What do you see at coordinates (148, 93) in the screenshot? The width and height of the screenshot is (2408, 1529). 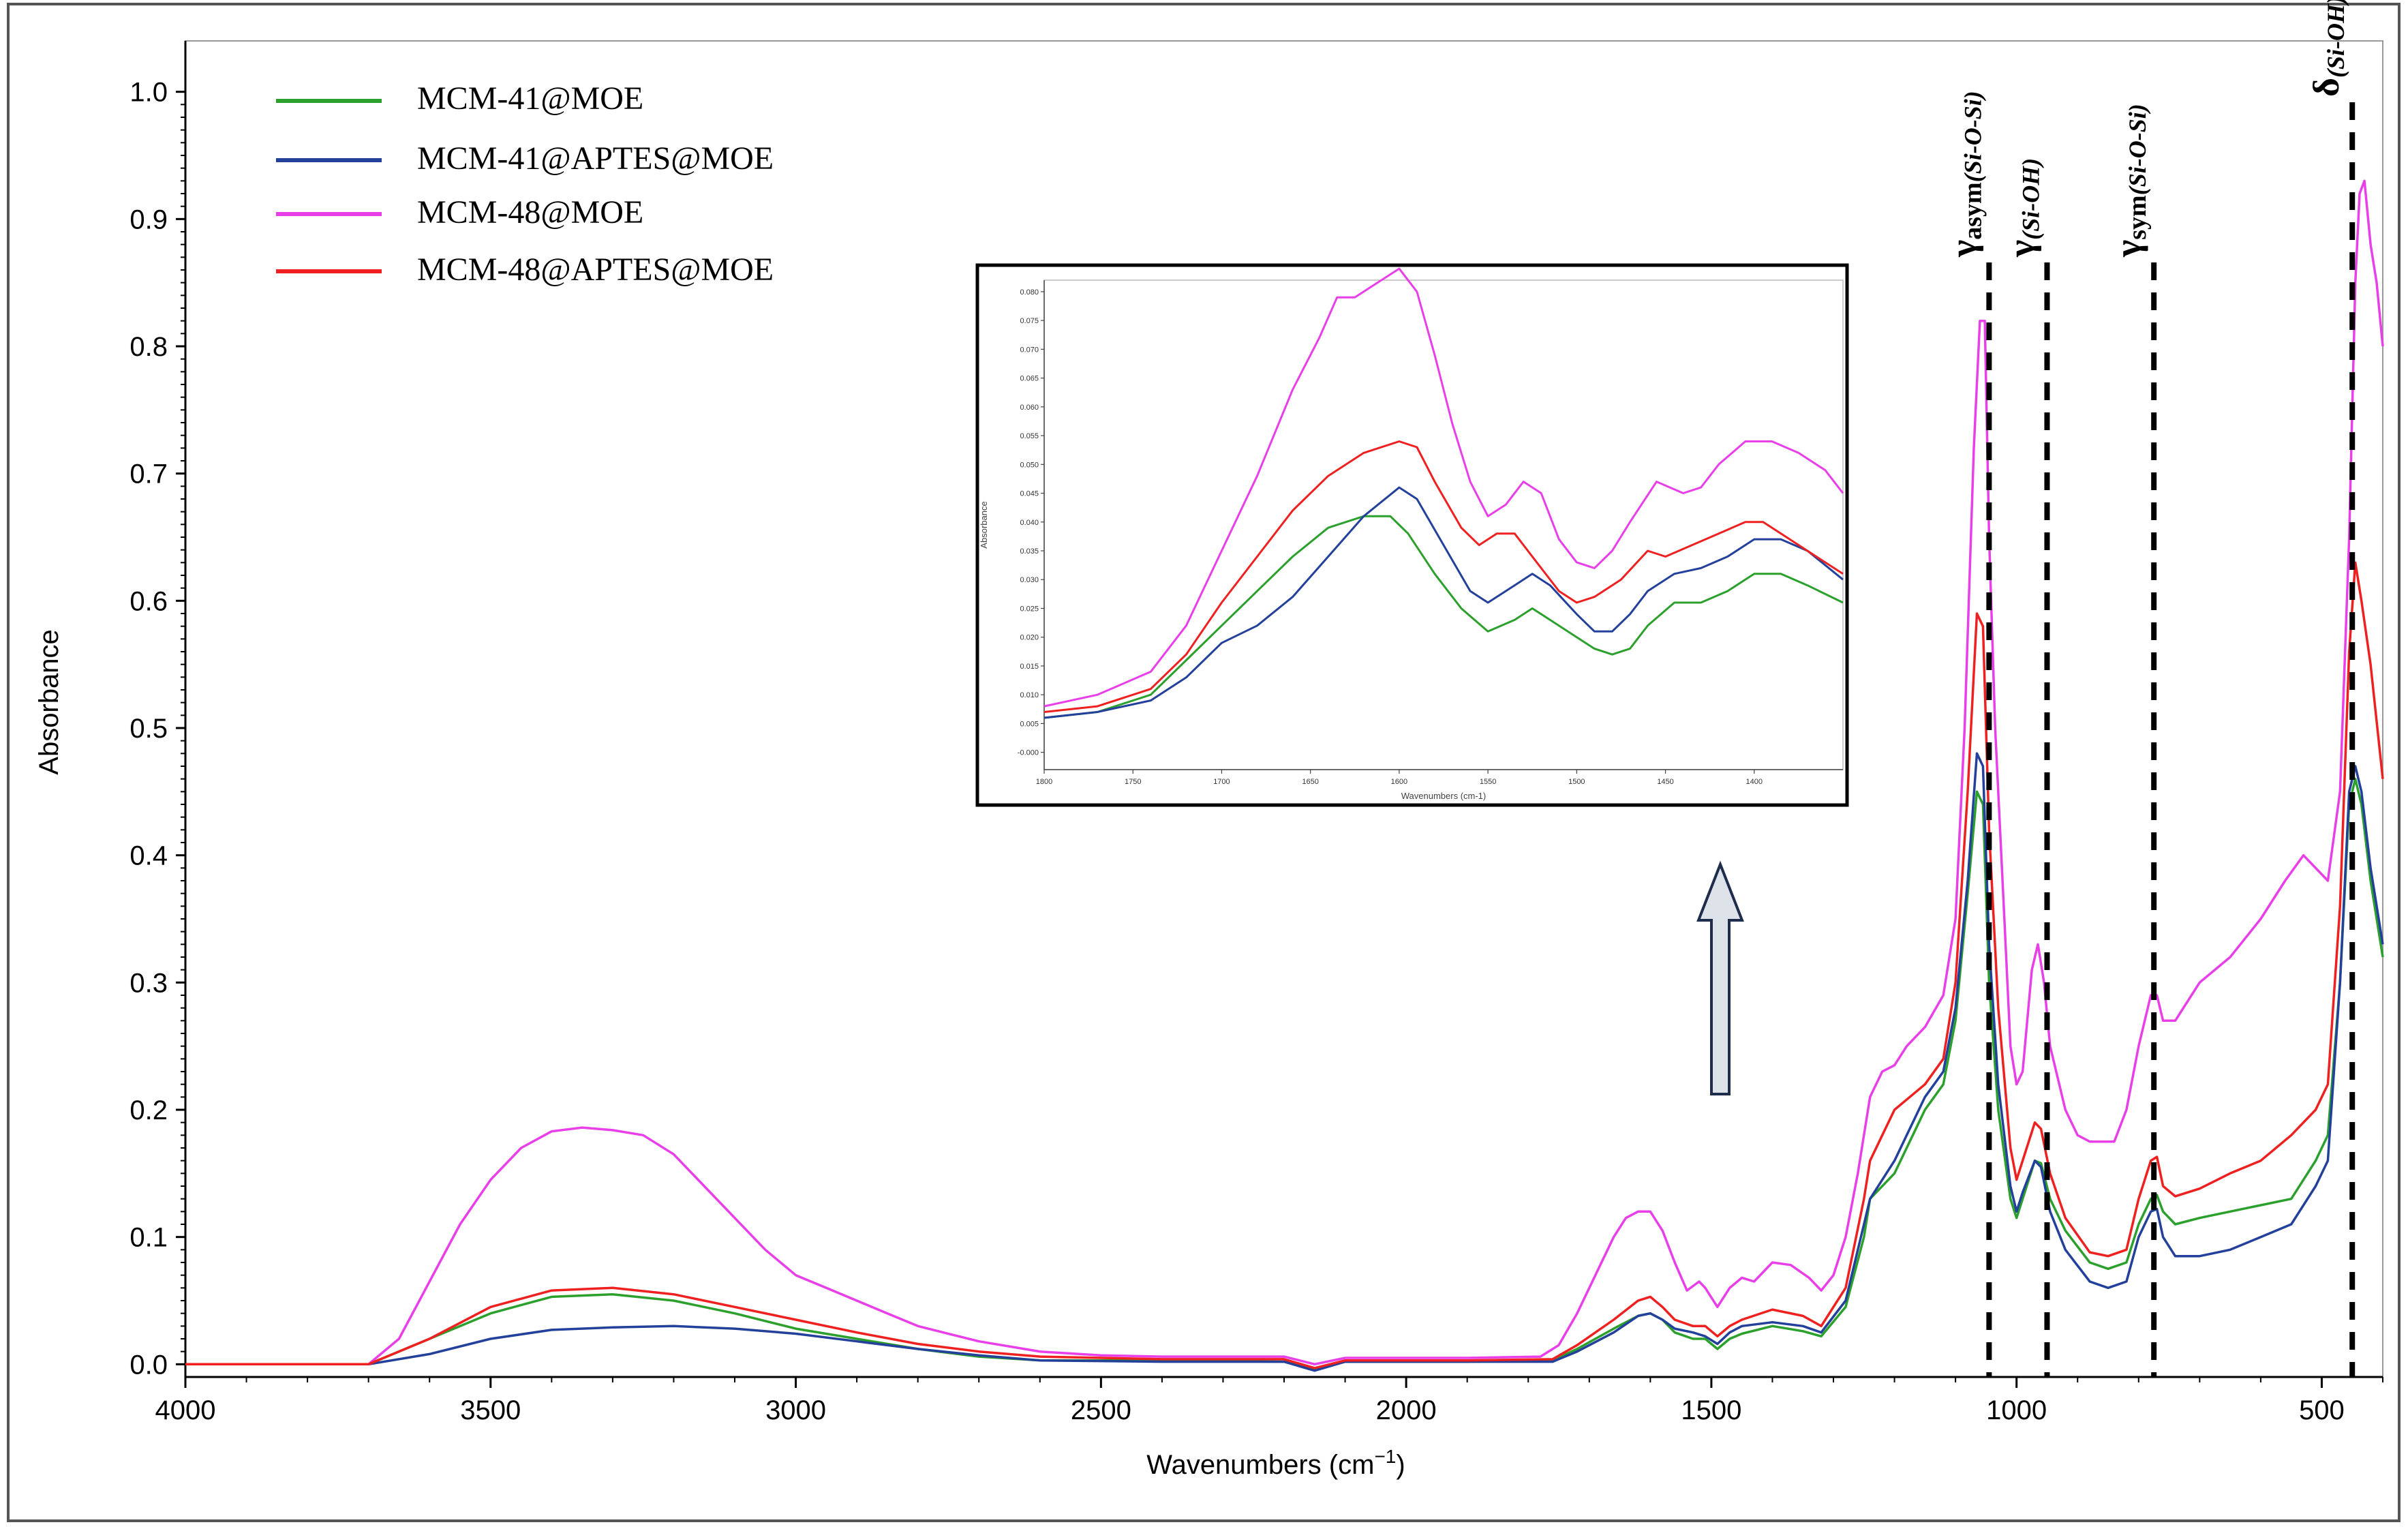 I see `y-tick-label: 1.0` at bounding box center [148, 93].